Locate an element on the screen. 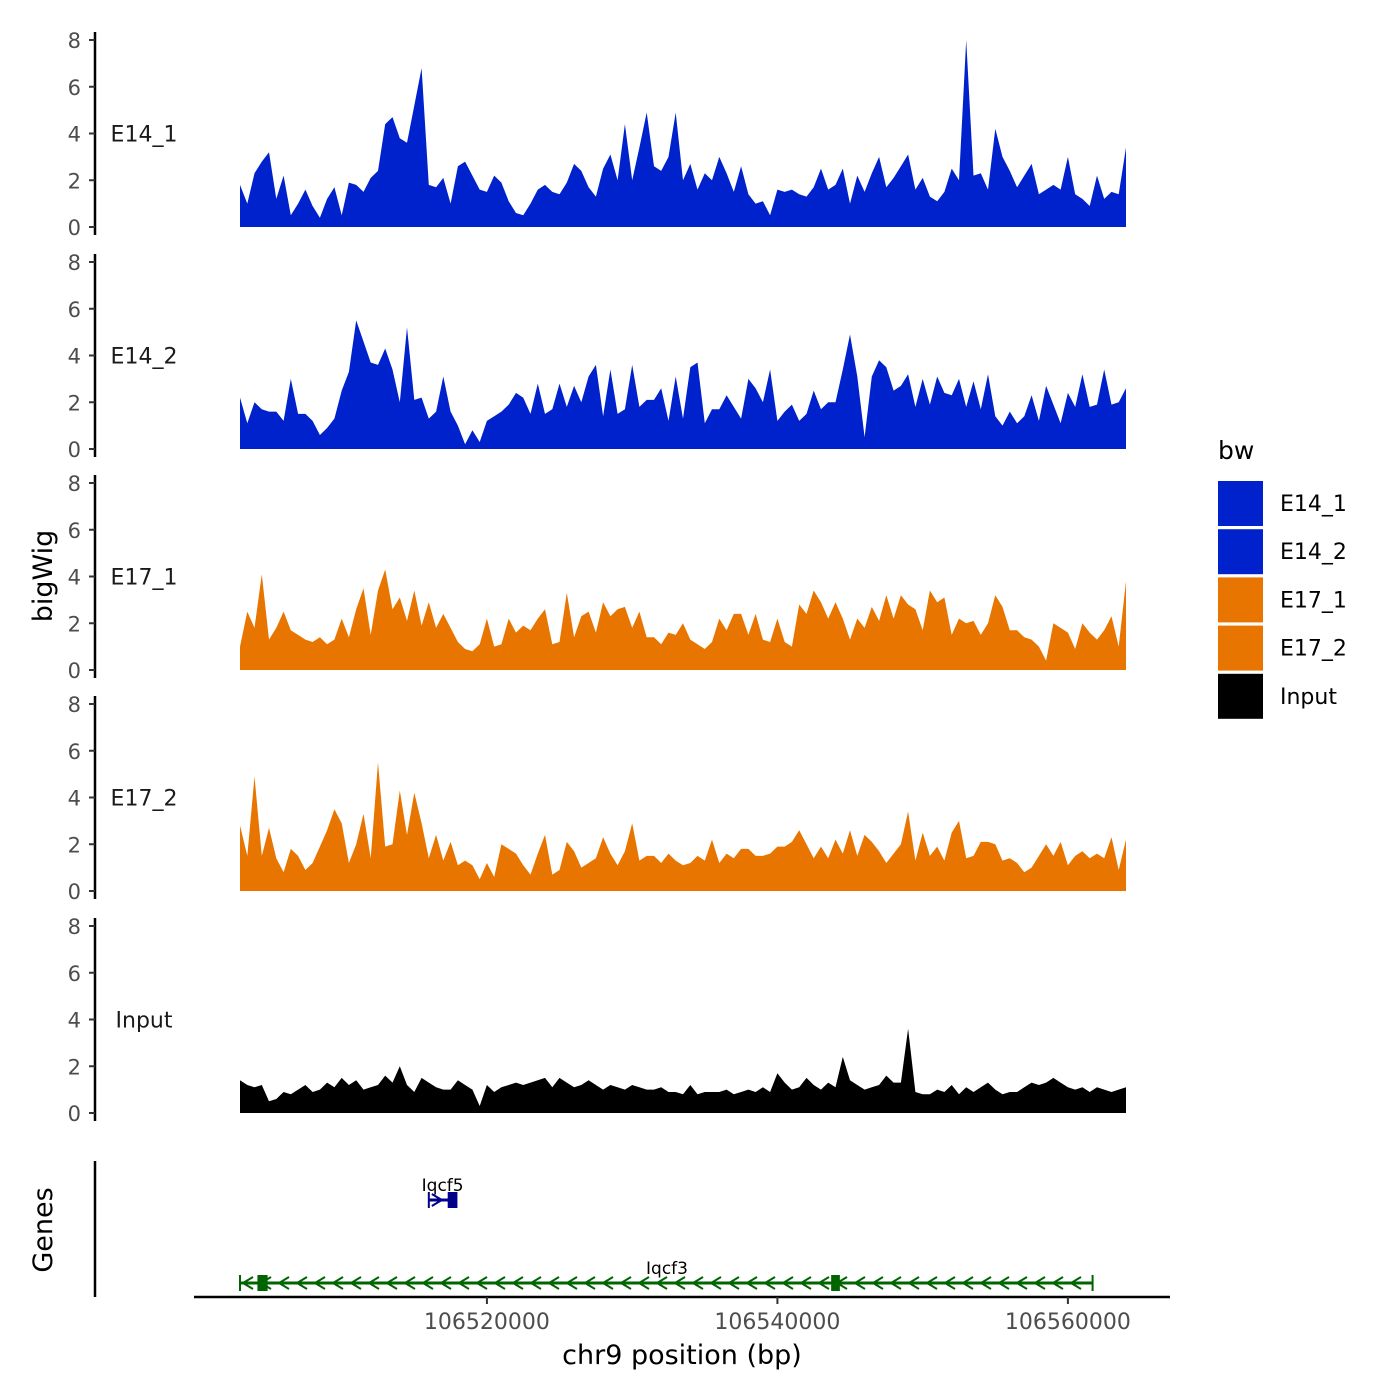 This screenshot has width=1400, height=1400. gene-name-label: Iqcf5 is located at coordinates (443, 1186).